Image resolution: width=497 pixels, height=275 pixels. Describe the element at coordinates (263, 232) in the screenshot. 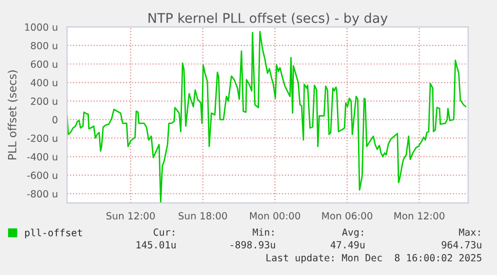

I see `text: Min:` at that location.